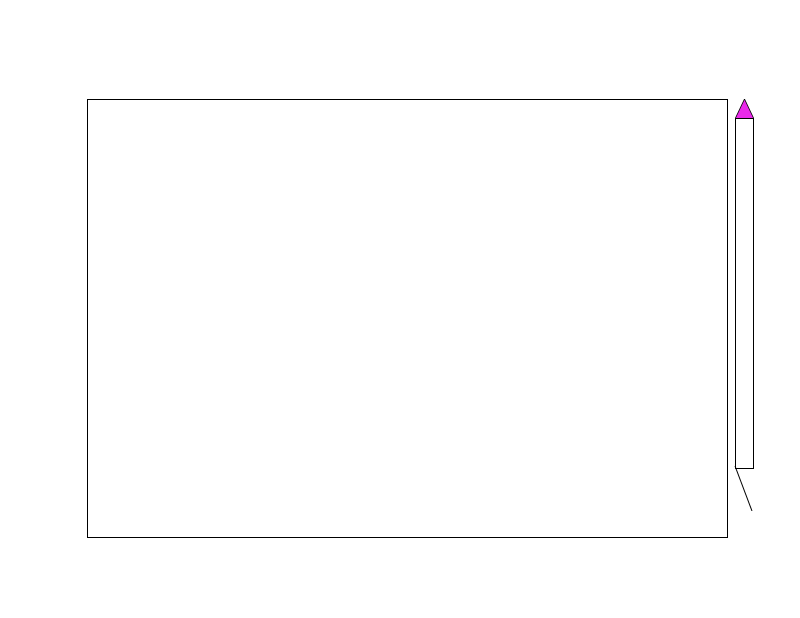 The height and width of the screenshot is (618, 800). Describe the element at coordinates (743, 488) in the screenshot. I see `colorbar-min-tail` at that location.